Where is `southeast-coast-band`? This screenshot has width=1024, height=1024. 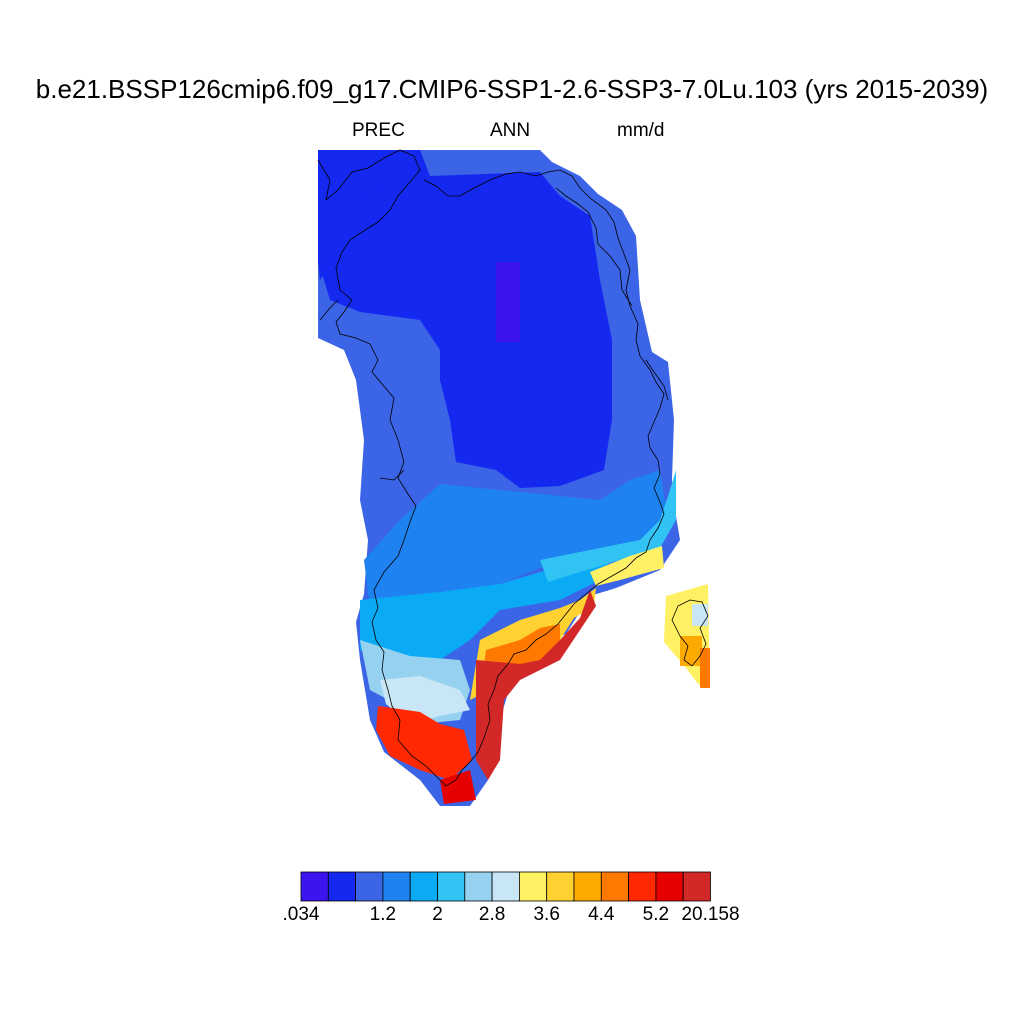
southeast-coast-band is located at coordinates (608, 526).